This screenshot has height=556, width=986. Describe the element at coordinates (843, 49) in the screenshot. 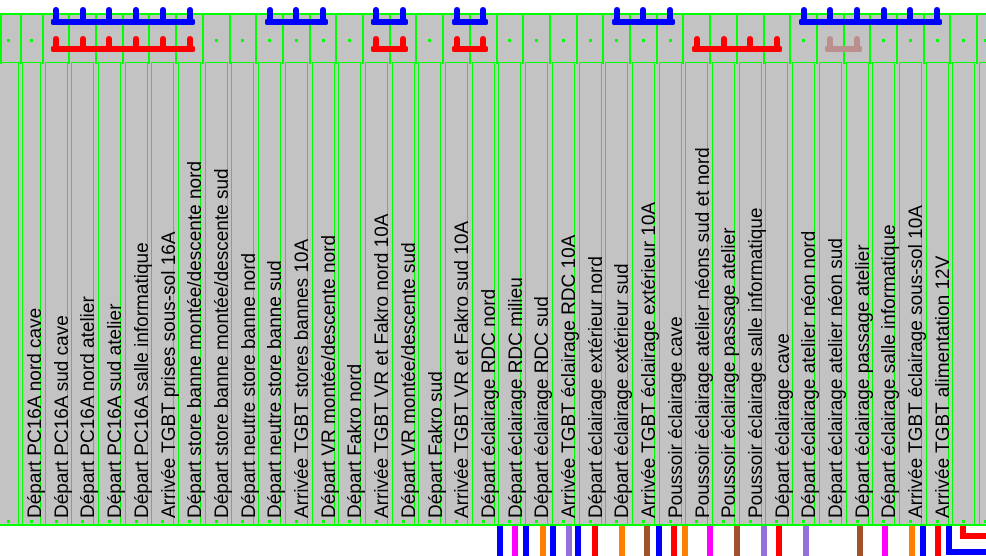

I see `jumper-bridge-bridge_brown` at that location.